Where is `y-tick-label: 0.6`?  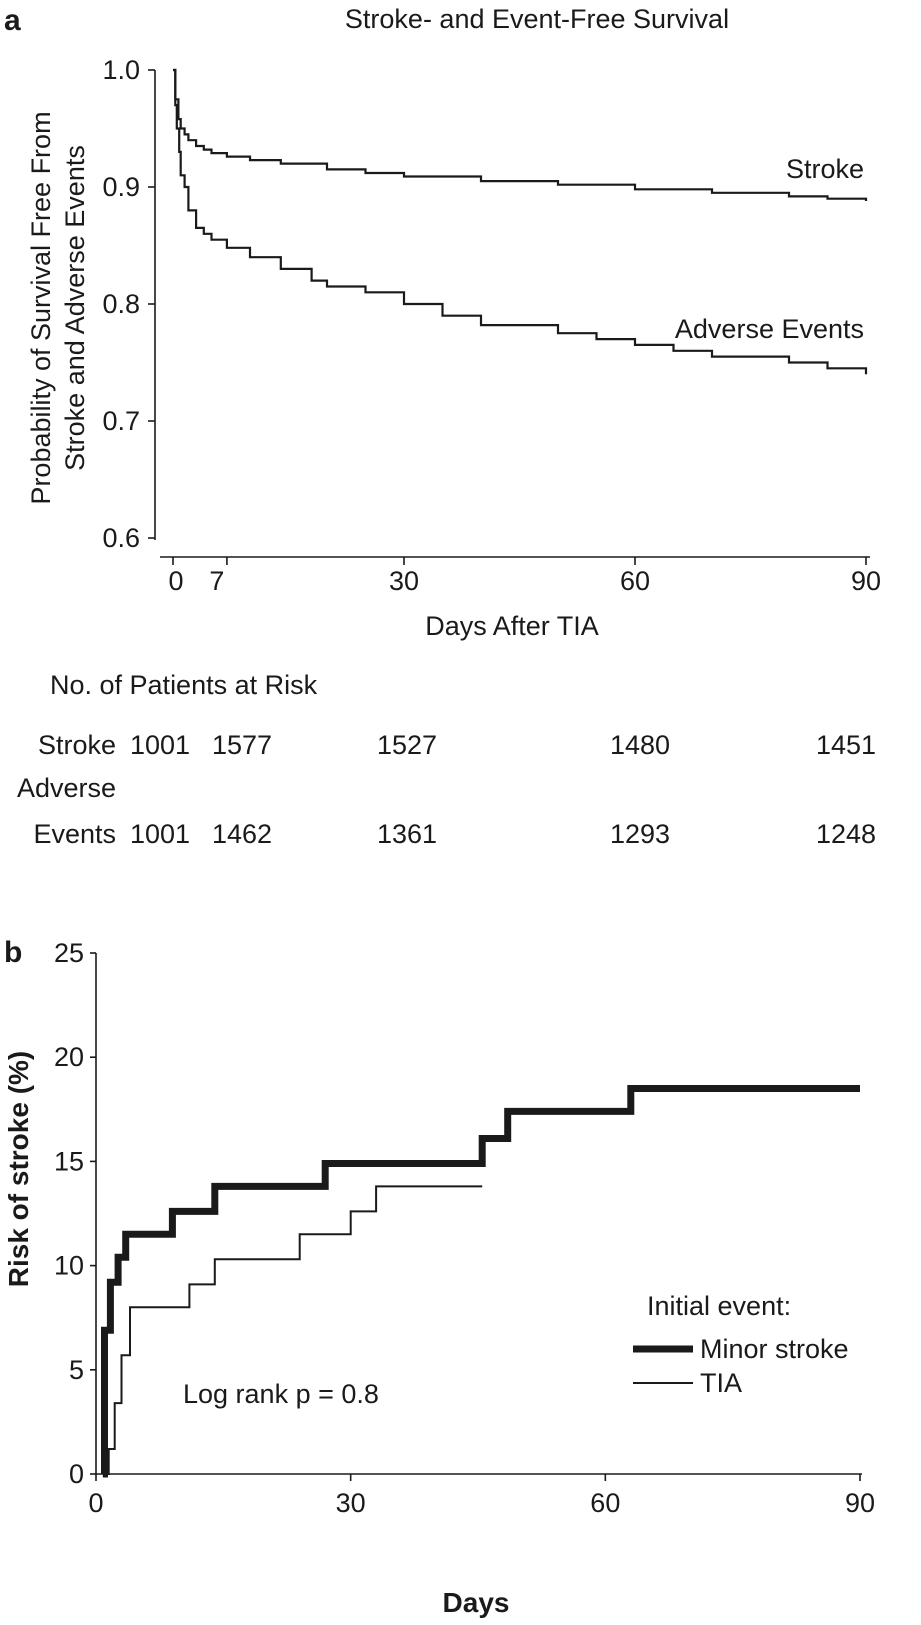
y-tick-label: 0.6 is located at coordinates (121, 538).